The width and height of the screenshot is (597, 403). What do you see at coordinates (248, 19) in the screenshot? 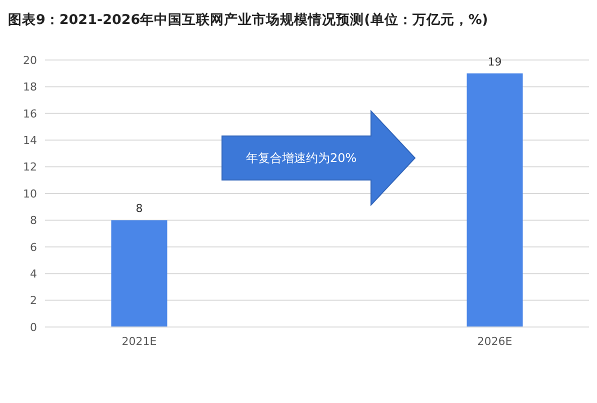
I see `chart-title: 图表9：2021-2026年中国互联网产业市场规模情况预测(单位：万亿元，%)` at bounding box center [248, 19].